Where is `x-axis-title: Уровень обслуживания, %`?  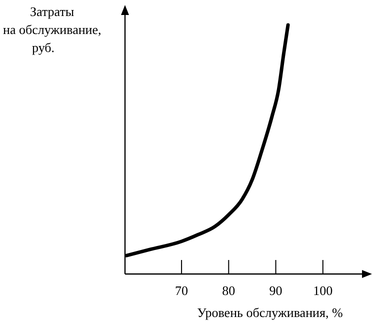
x-axis-title: Уровень обслуживания, % is located at coordinates (270, 312).